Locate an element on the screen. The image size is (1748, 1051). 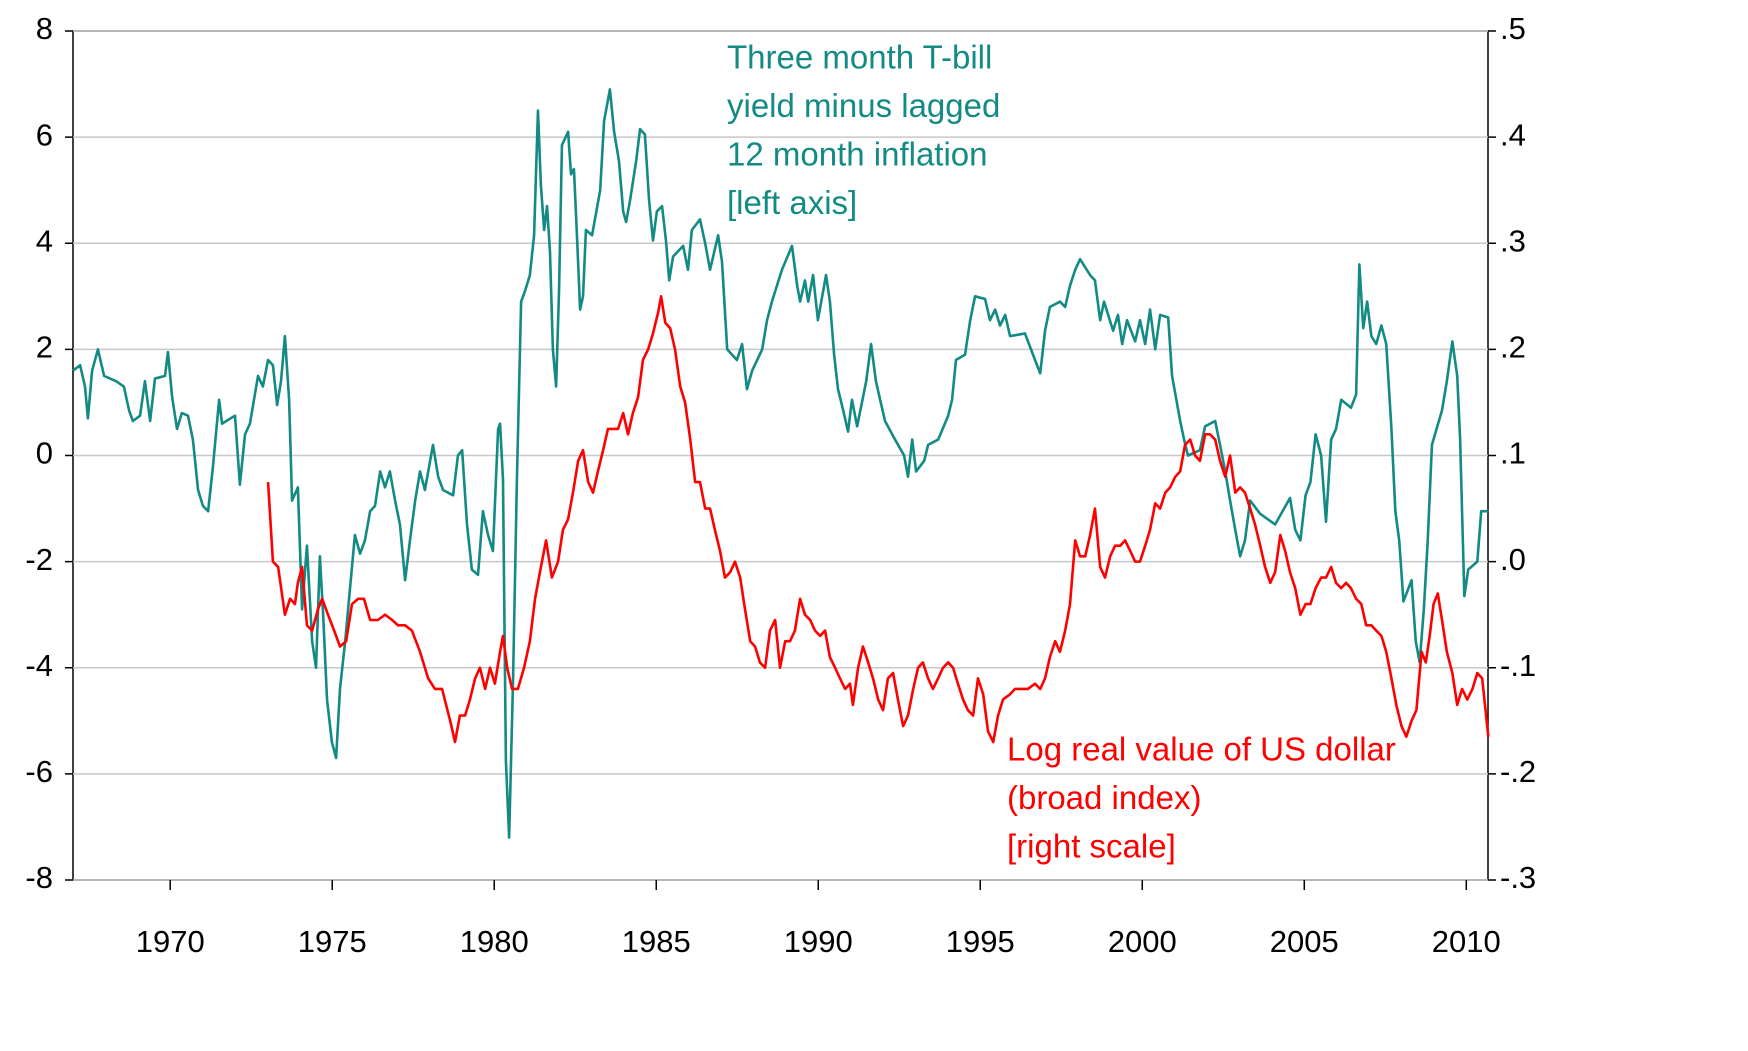
annotation: 12 month inflation is located at coordinates (857, 154).